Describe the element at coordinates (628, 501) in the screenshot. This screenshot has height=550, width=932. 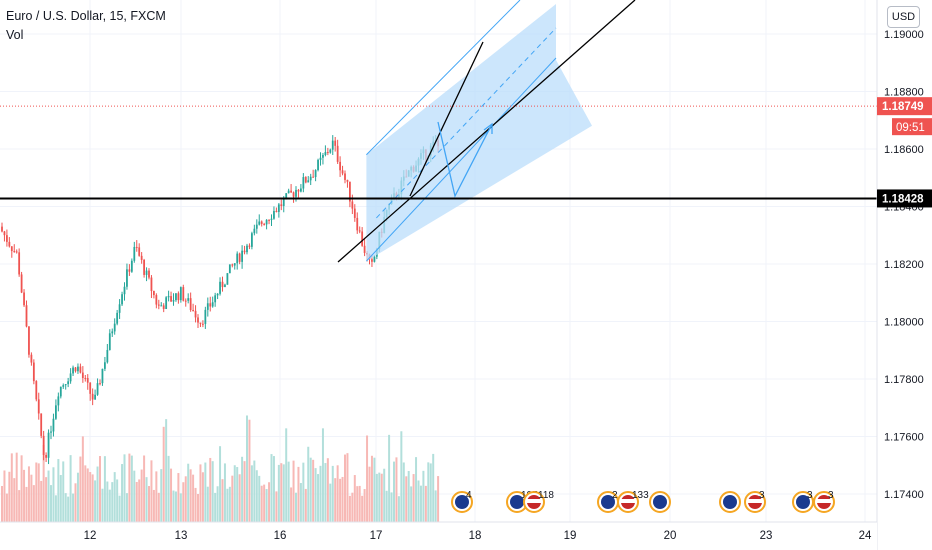
I see `us-flag-stripe` at that location.